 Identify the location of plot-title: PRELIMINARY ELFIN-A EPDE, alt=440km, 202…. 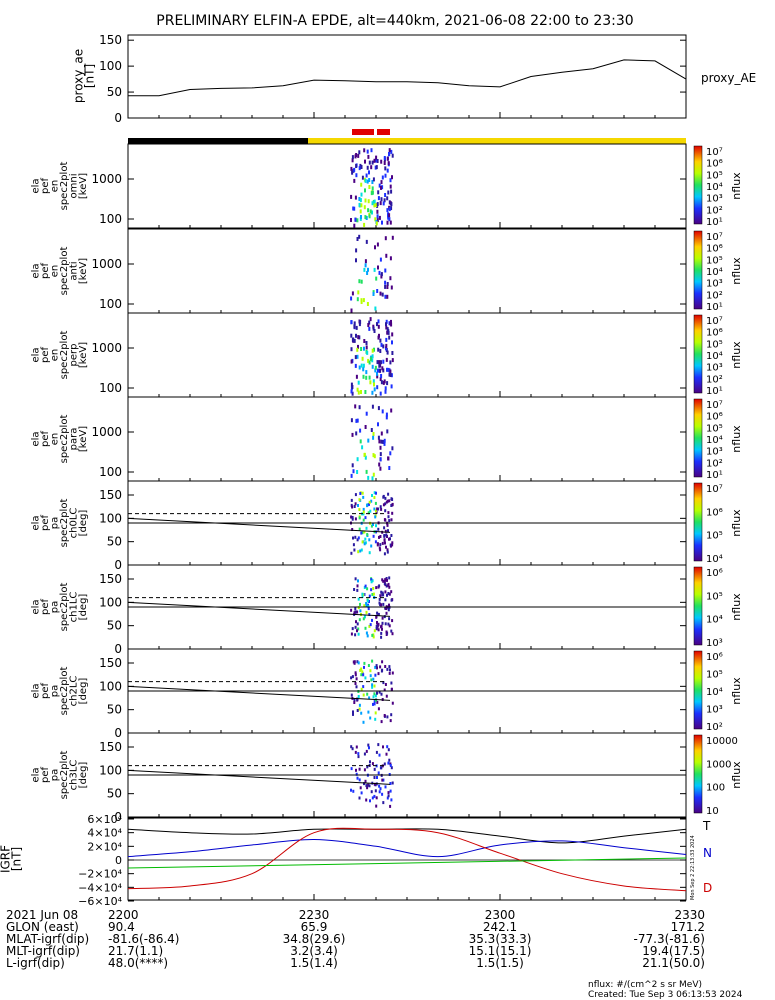
(394, 21).